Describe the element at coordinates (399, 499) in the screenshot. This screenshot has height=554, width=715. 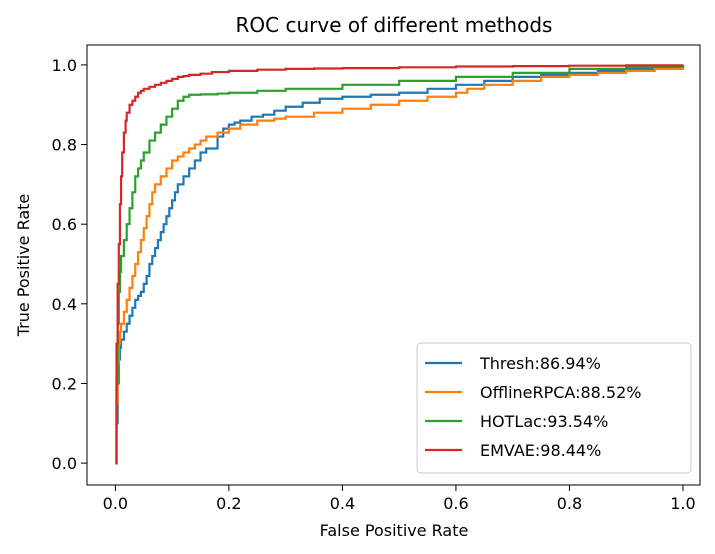
I see `x-axis-ticks: 0.0 0.2 0.4 0.6 0.8 1.0` at that location.